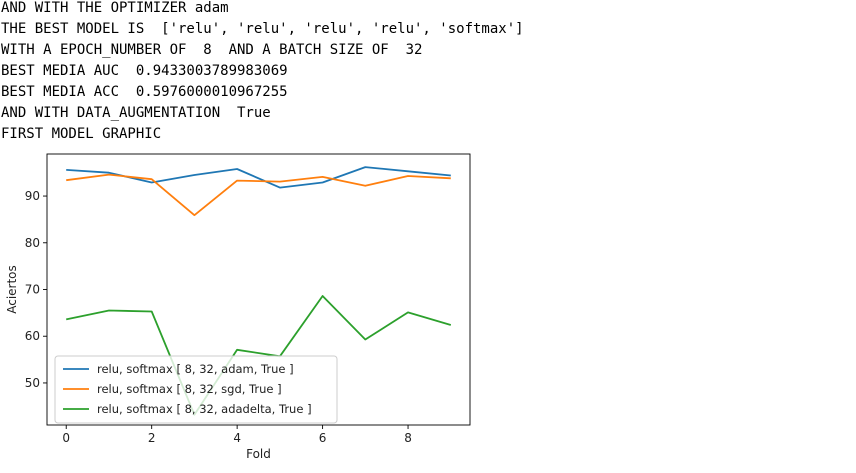 The image size is (856, 473). What do you see at coordinates (237, 438) in the screenshot?
I see `x-tick-label: 4` at bounding box center [237, 438].